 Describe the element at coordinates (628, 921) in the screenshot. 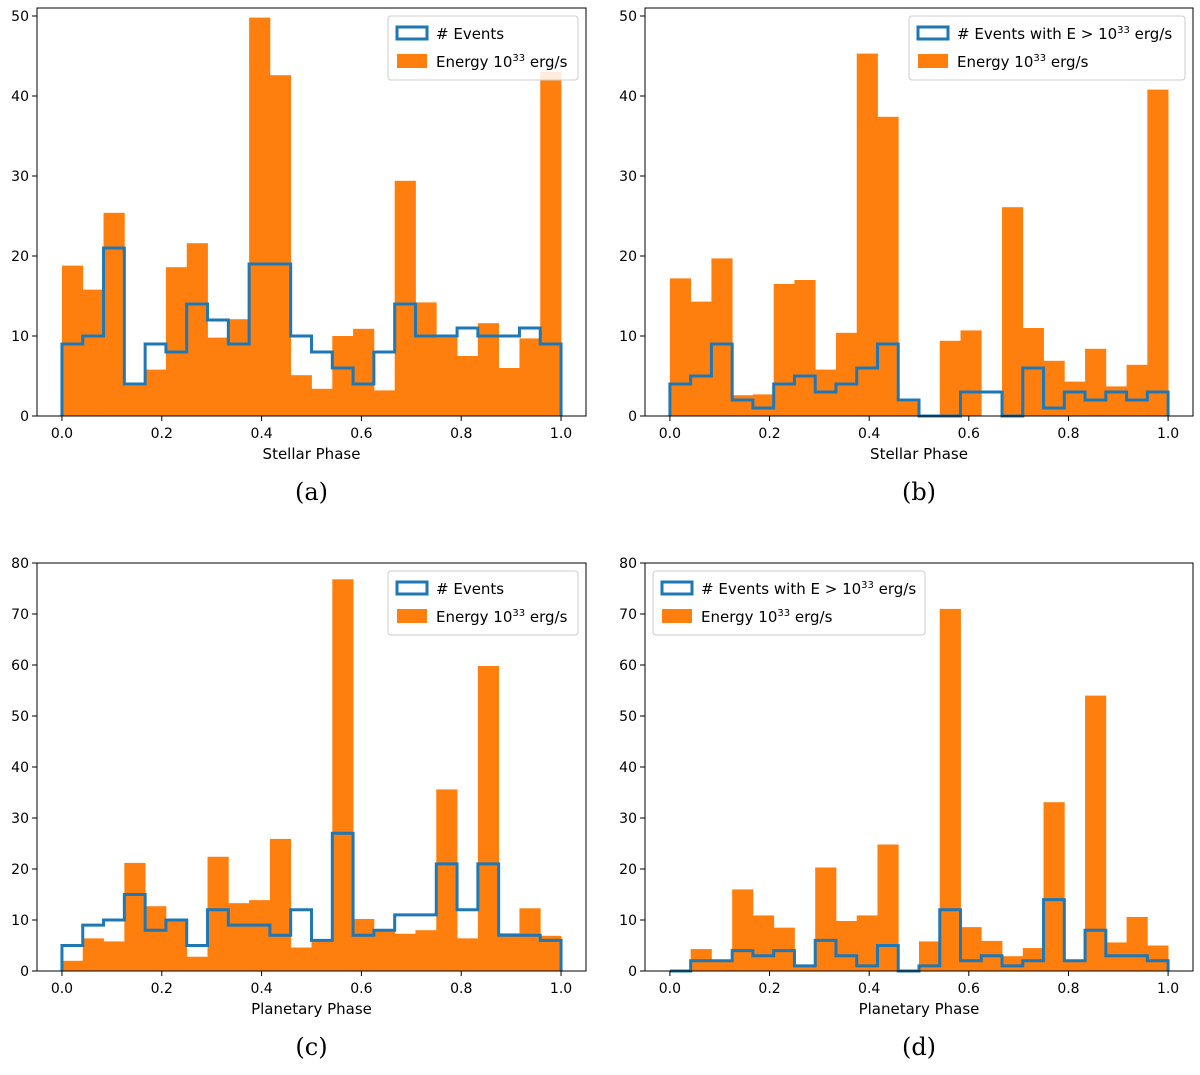

I see `y-tick-label: 10` at that location.